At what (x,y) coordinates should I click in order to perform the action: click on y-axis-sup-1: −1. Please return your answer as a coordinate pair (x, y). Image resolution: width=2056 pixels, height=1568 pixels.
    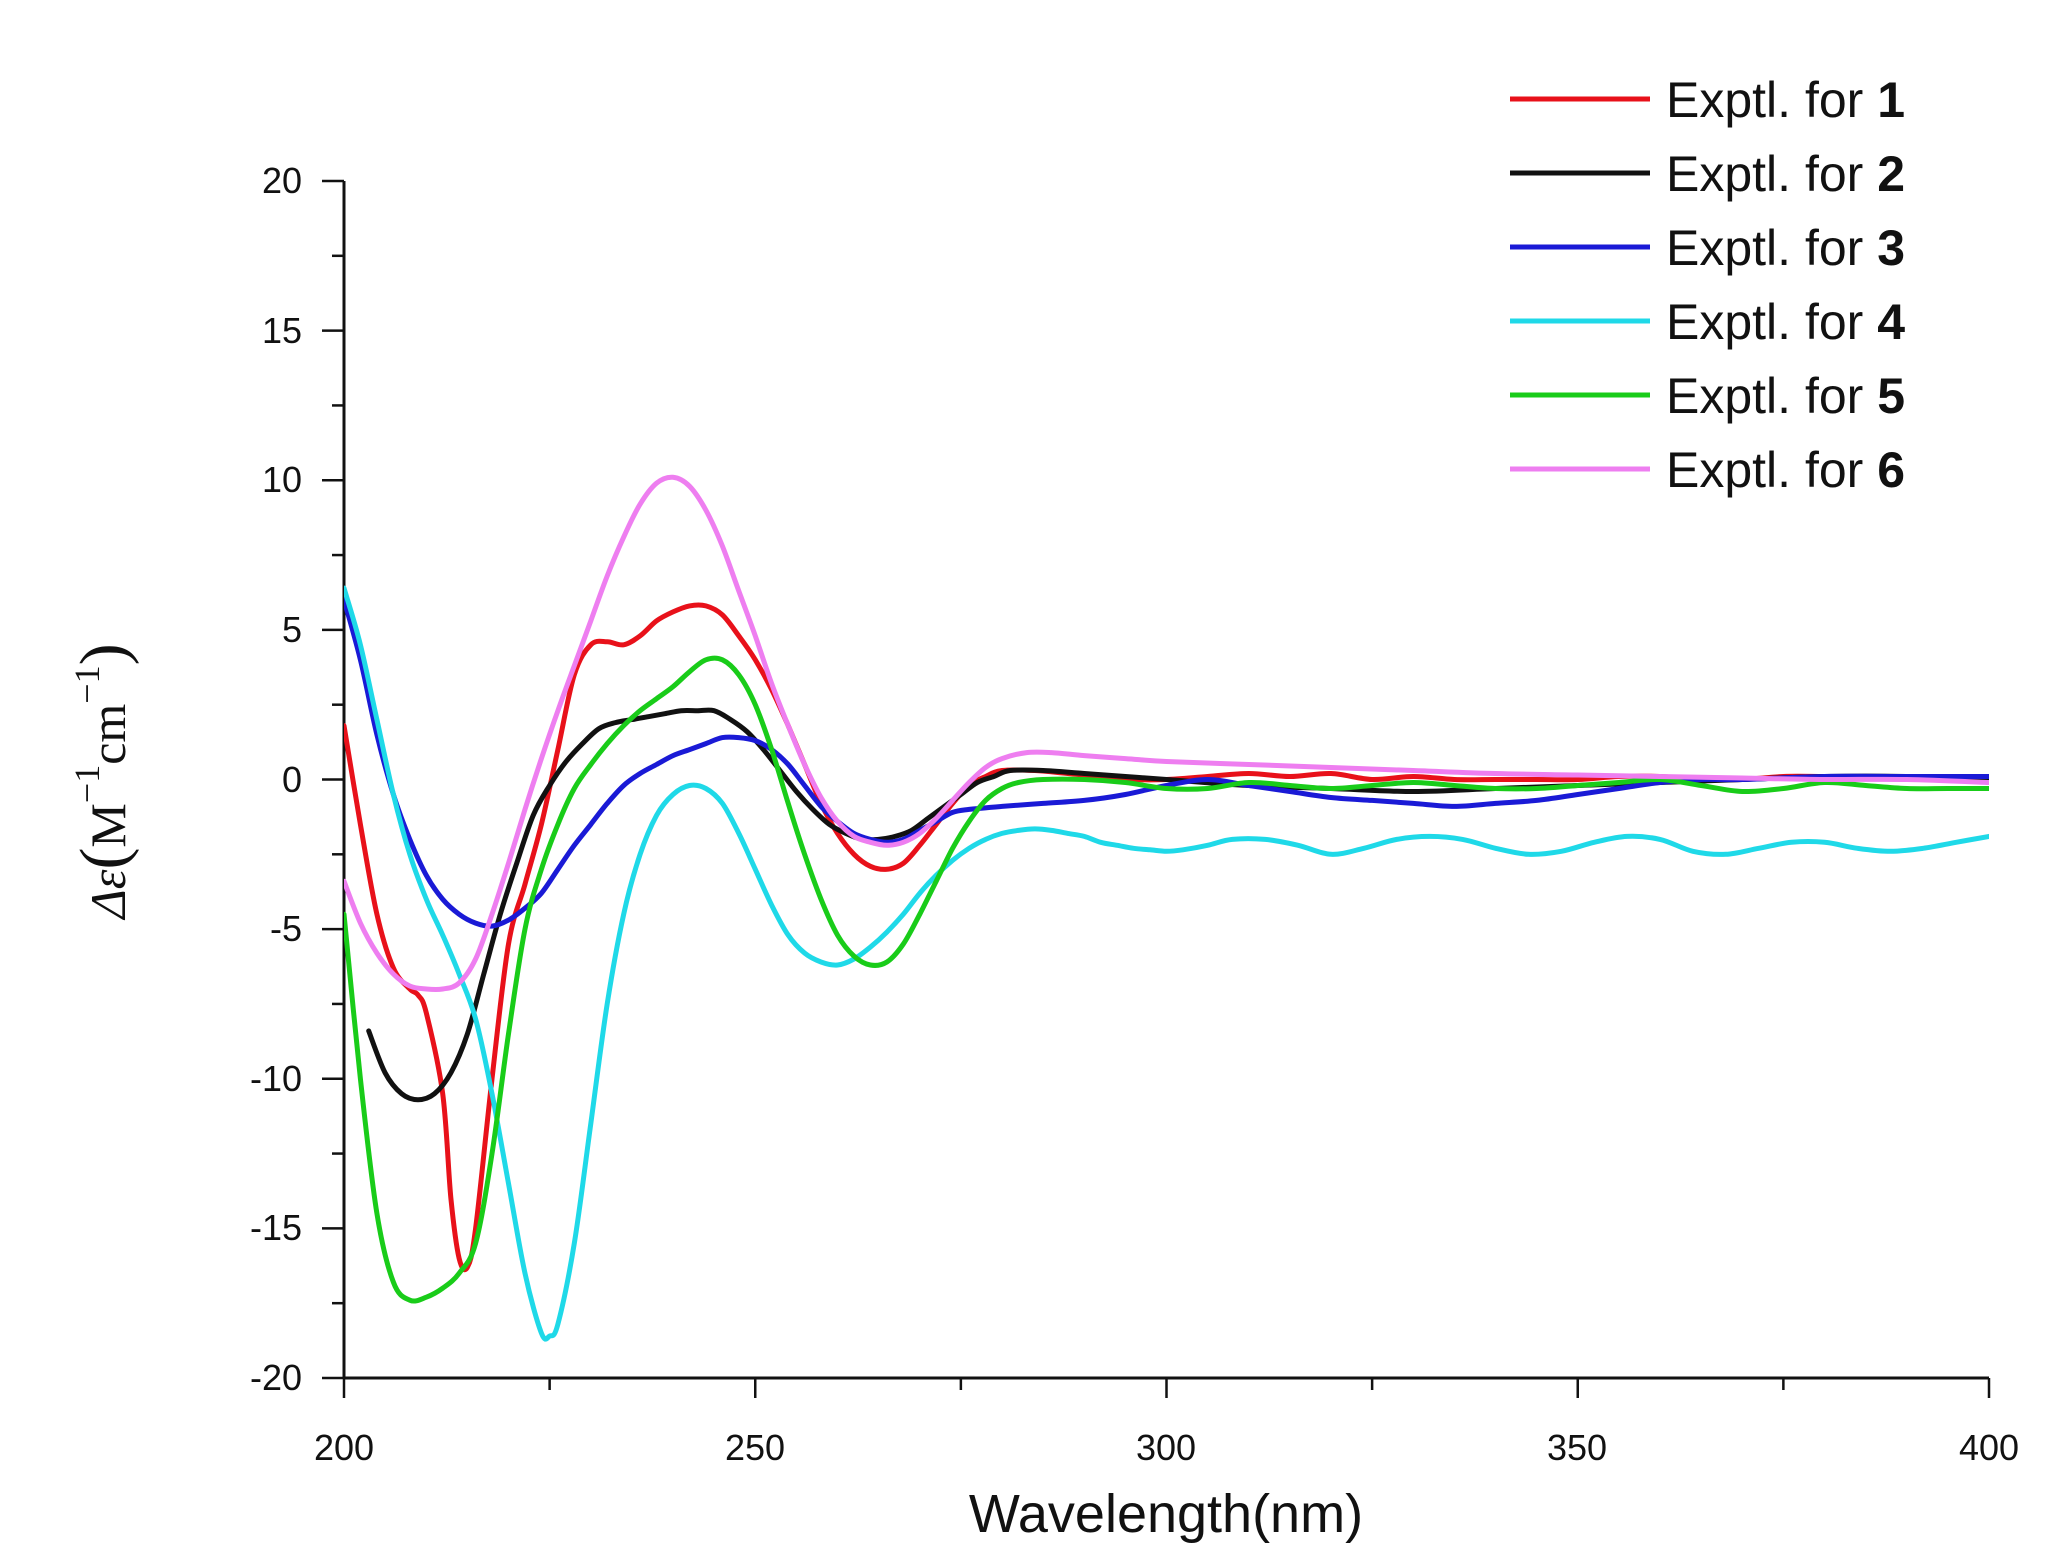
    Looking at the image, I should click on (87, 784).